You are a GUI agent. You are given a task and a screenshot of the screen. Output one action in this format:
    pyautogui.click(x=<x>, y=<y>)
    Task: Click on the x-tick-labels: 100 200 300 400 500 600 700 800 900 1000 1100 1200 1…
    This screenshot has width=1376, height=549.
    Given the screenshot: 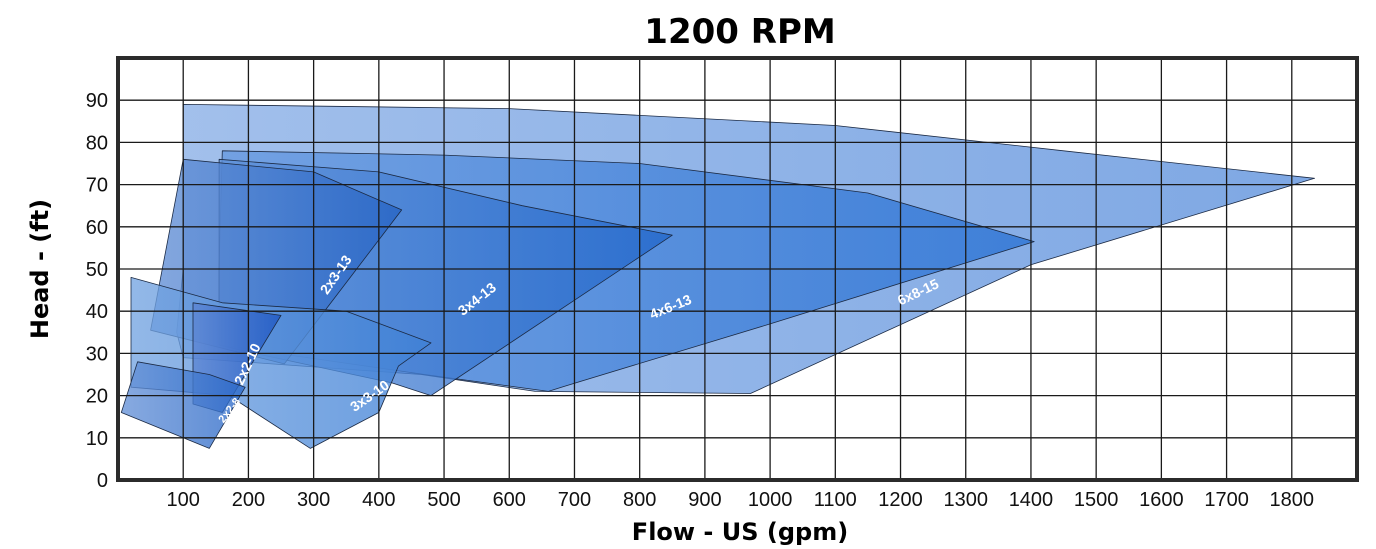 What is the action you would take?
    pyautogui.click(x=741, y=500)
    